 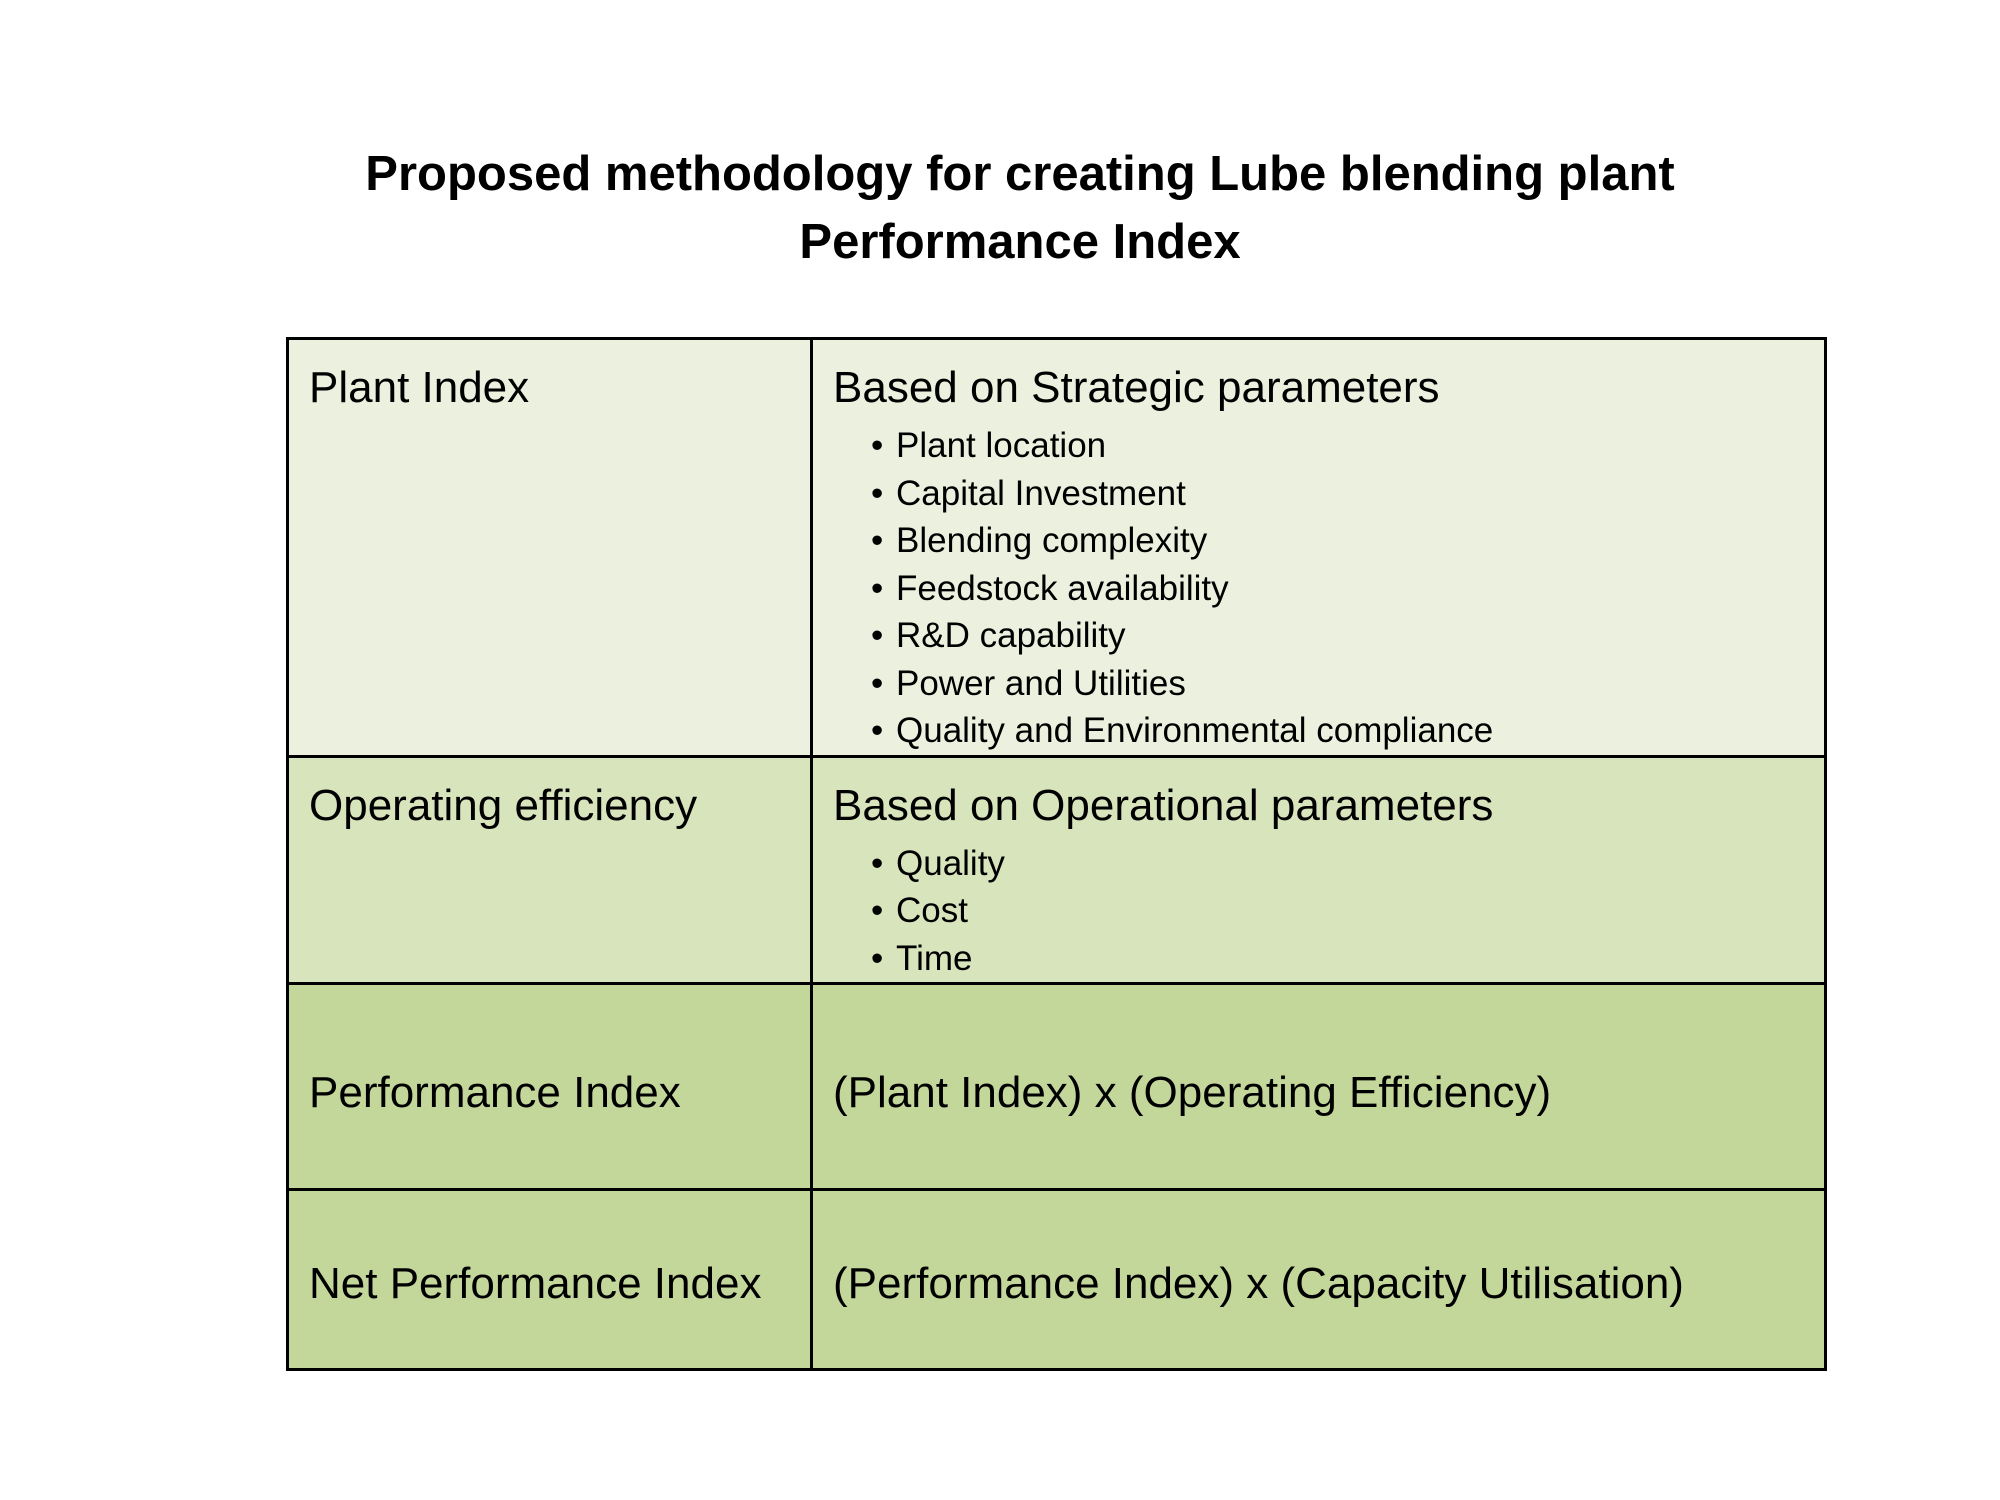 What do you see at coordinates (1337, 589) in the screenshot?
I see `bullet-item: Feedstock availability` at bounding box center [1337, 589].